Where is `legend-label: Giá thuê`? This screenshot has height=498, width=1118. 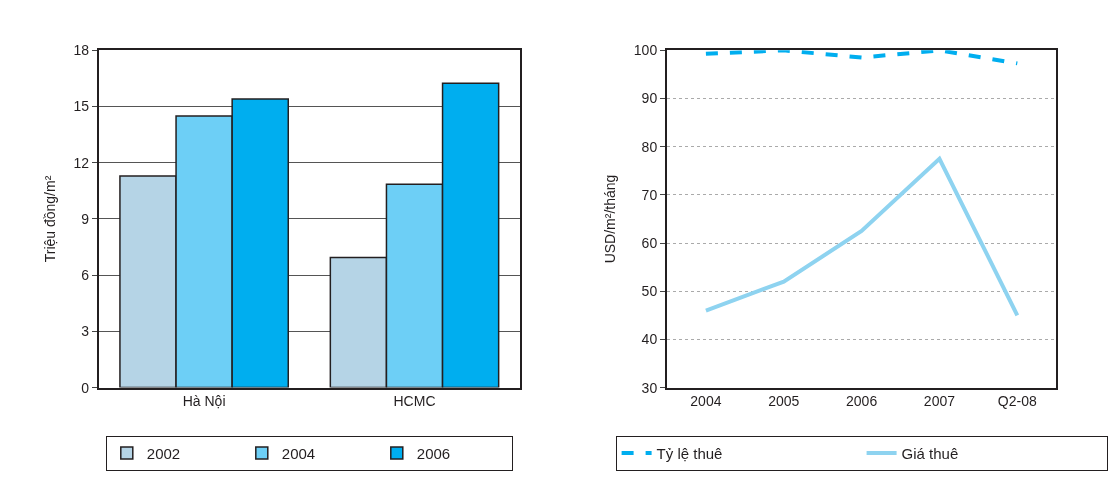 legend-label: Giá thuê is located at coordinates (930, 453).